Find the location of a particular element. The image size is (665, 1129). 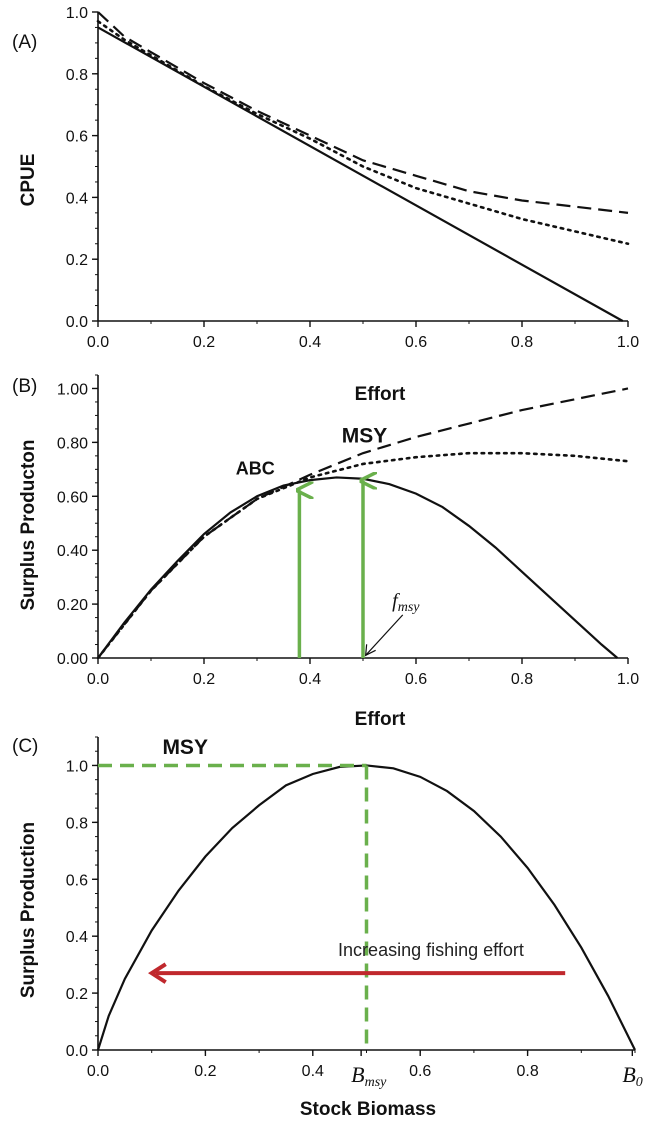

panel-b-y-tick-label: 0.60 is located at coordinates (72, 497).